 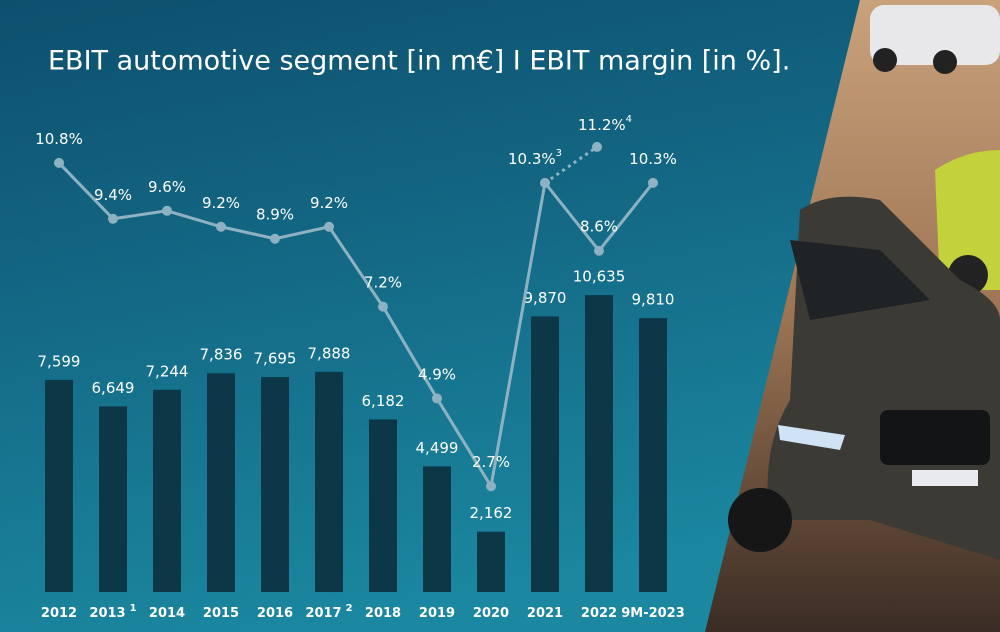 What do you see at coordinates (597, 146) in the screenshot?
I see `extra-point` at bounding box center [597, 146].